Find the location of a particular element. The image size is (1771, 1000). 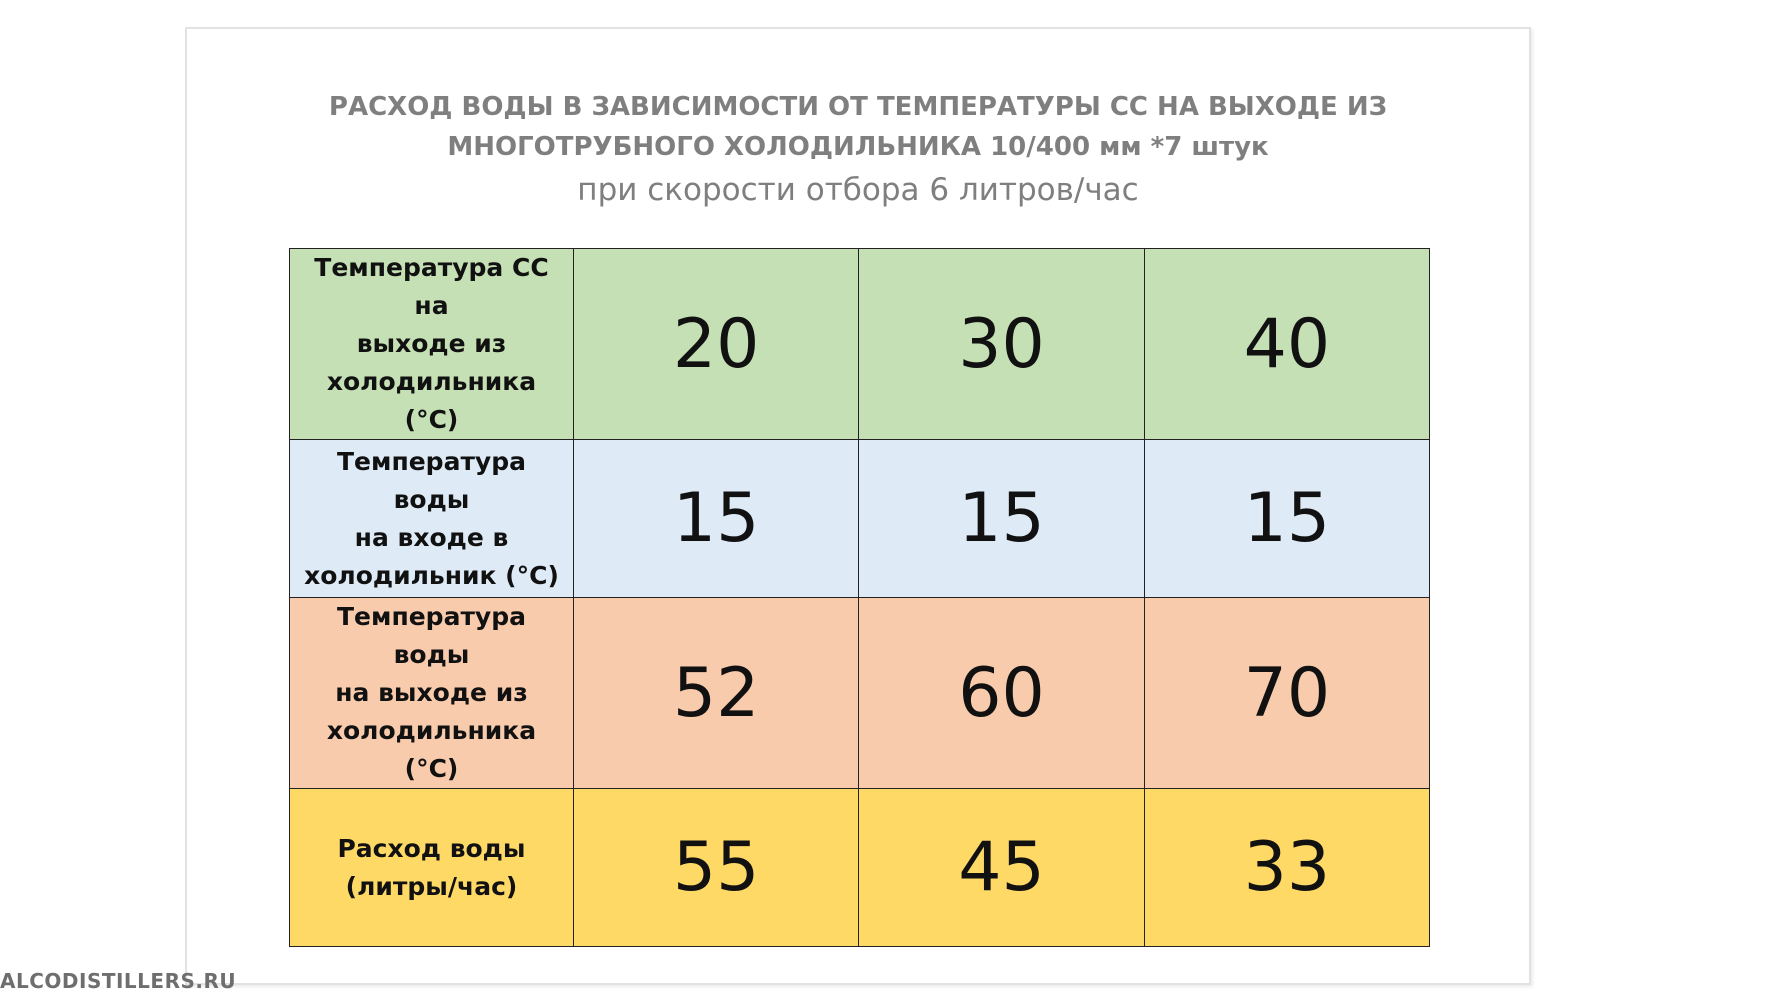

row-label-line: на выходе из is located at coordinates (431, 692).